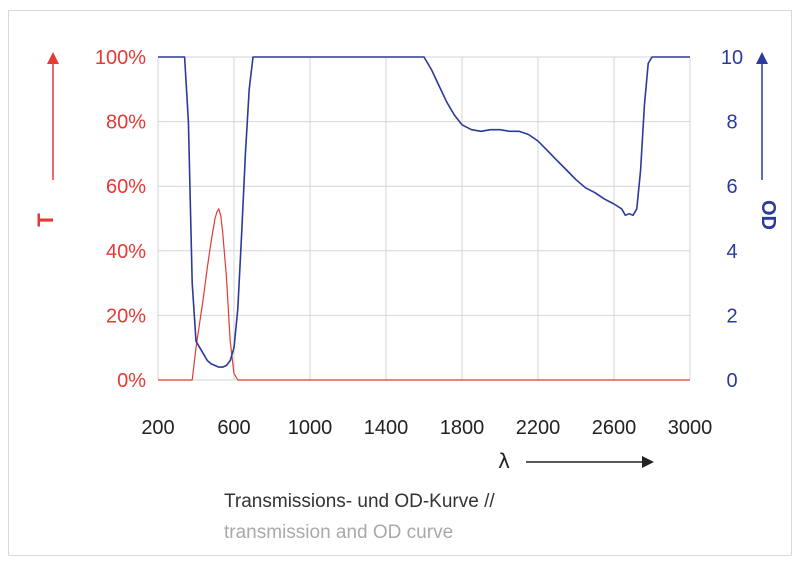 Image resolution: width=800 pixels, height=564 pixels. I want to click on y-right-tick-label: 2, so click(731, 316).